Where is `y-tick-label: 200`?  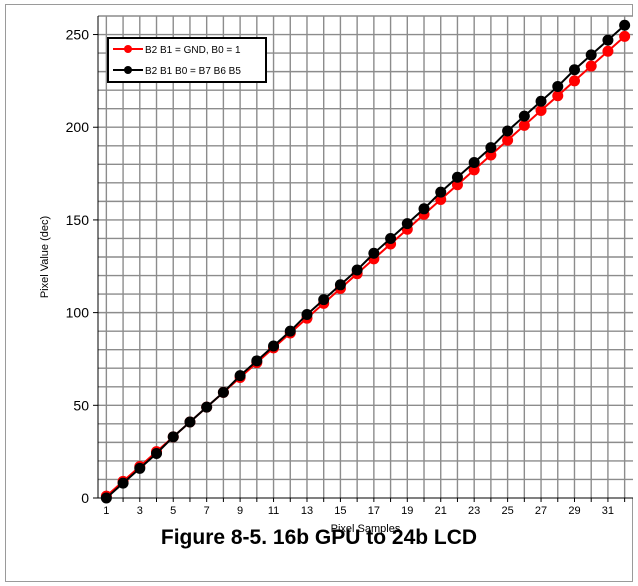
y-tick-label: 200 is located at coordinates (78, 127).